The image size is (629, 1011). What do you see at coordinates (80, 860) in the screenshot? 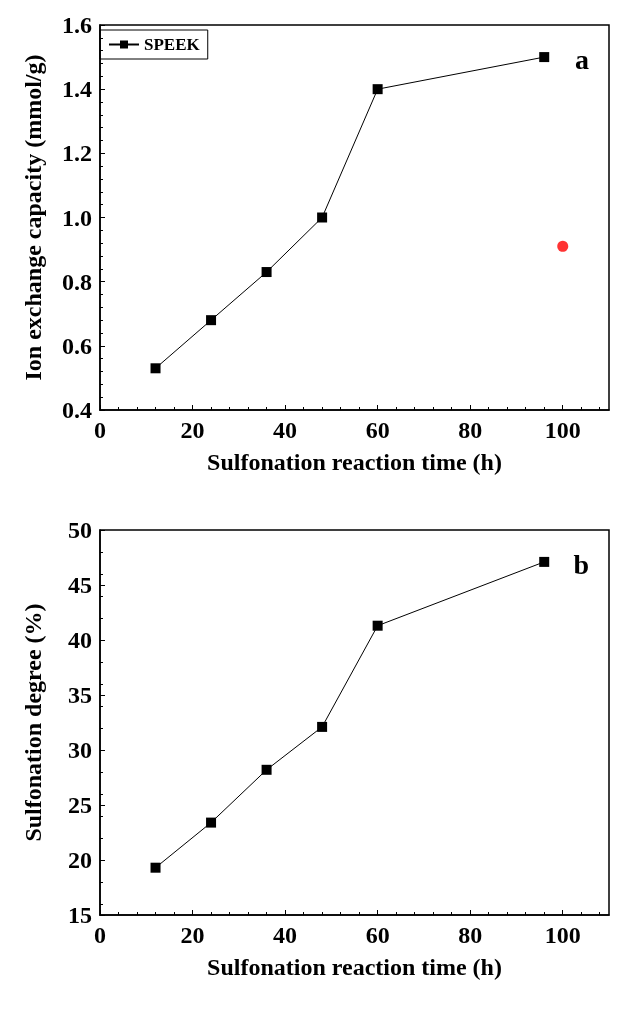
I see `y-tick-label: 20` at bounding box center [80, 860].